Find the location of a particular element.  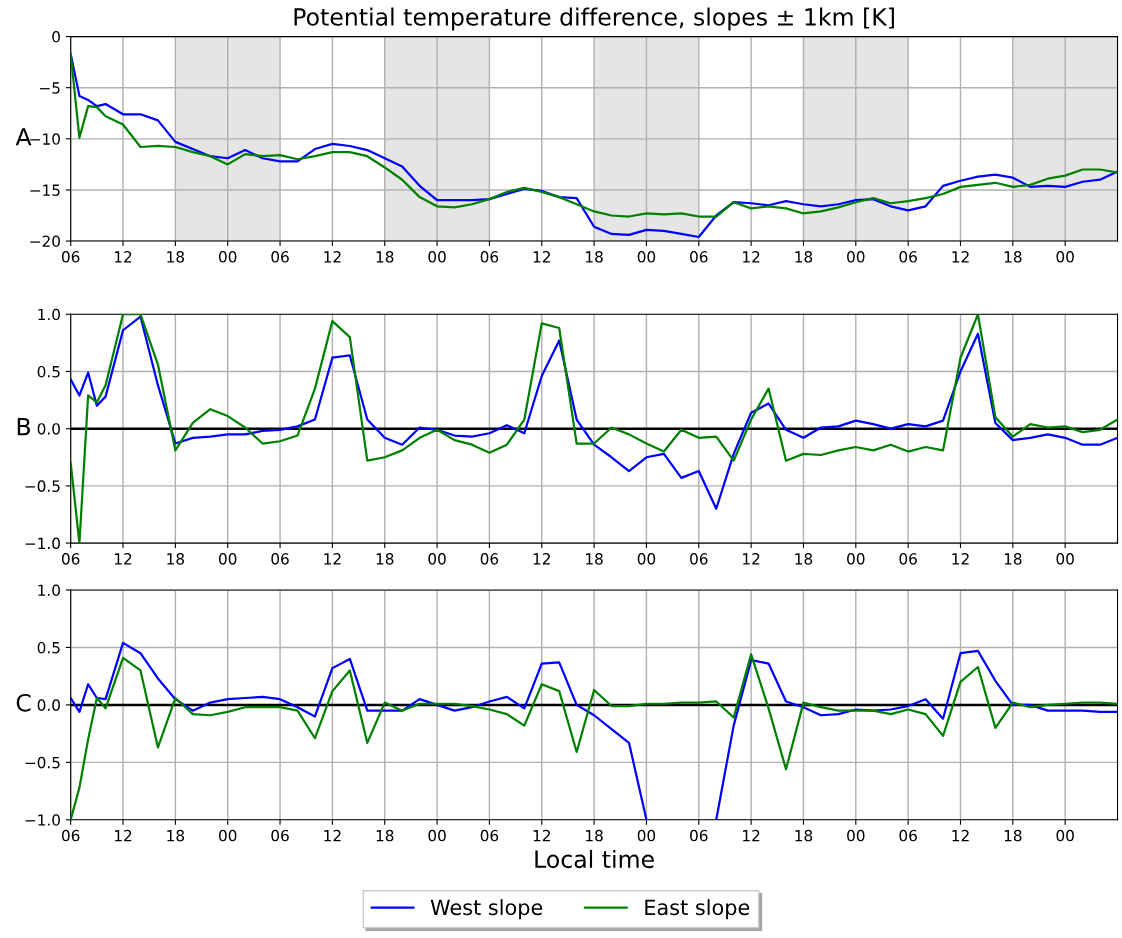

y-tick-label: −15 is located at coordinates (45, 190).